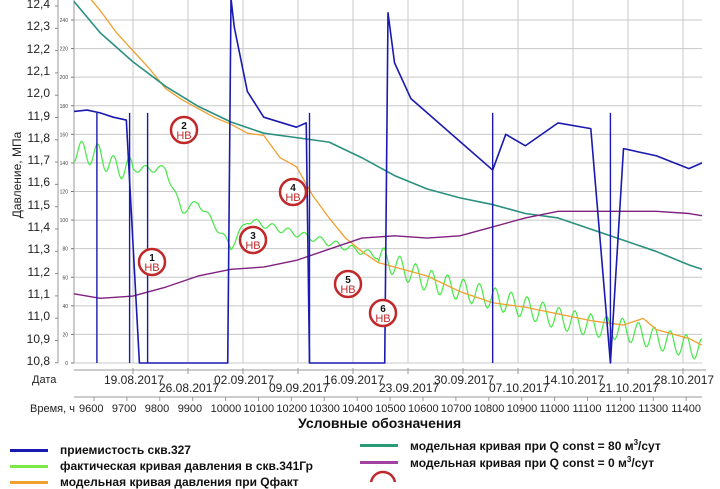 The image size is (720, 489). What do you see at coordinates (190, 409) in the screenshot?
I see `hour-tick-label: 9900` at bounding box center [190, 409].